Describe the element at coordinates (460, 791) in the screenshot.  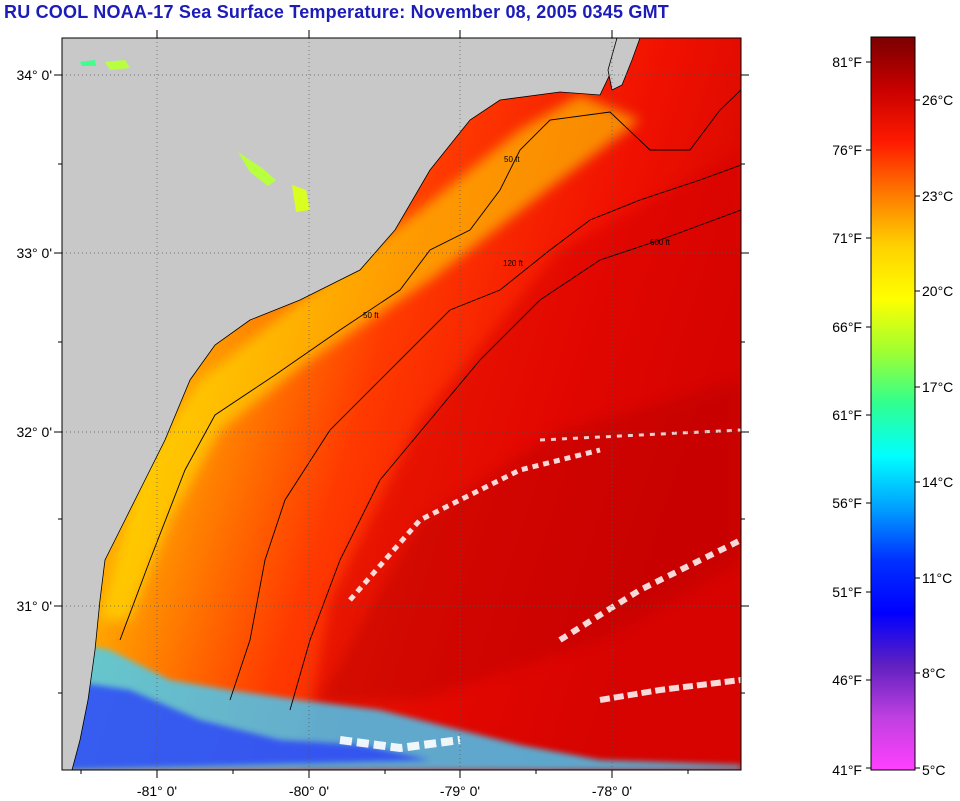
I see `longitude-label: -79° 0'` at that location.